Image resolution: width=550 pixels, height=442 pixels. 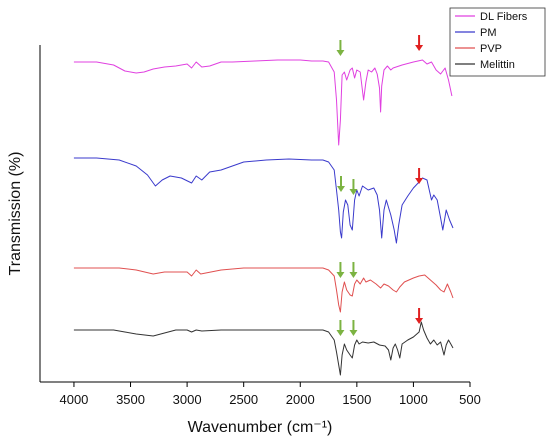 What do you see at coordinates (187, 399) in the screenshot?
I see `x-tick-label: 3000` at bounding box center [187, 399].